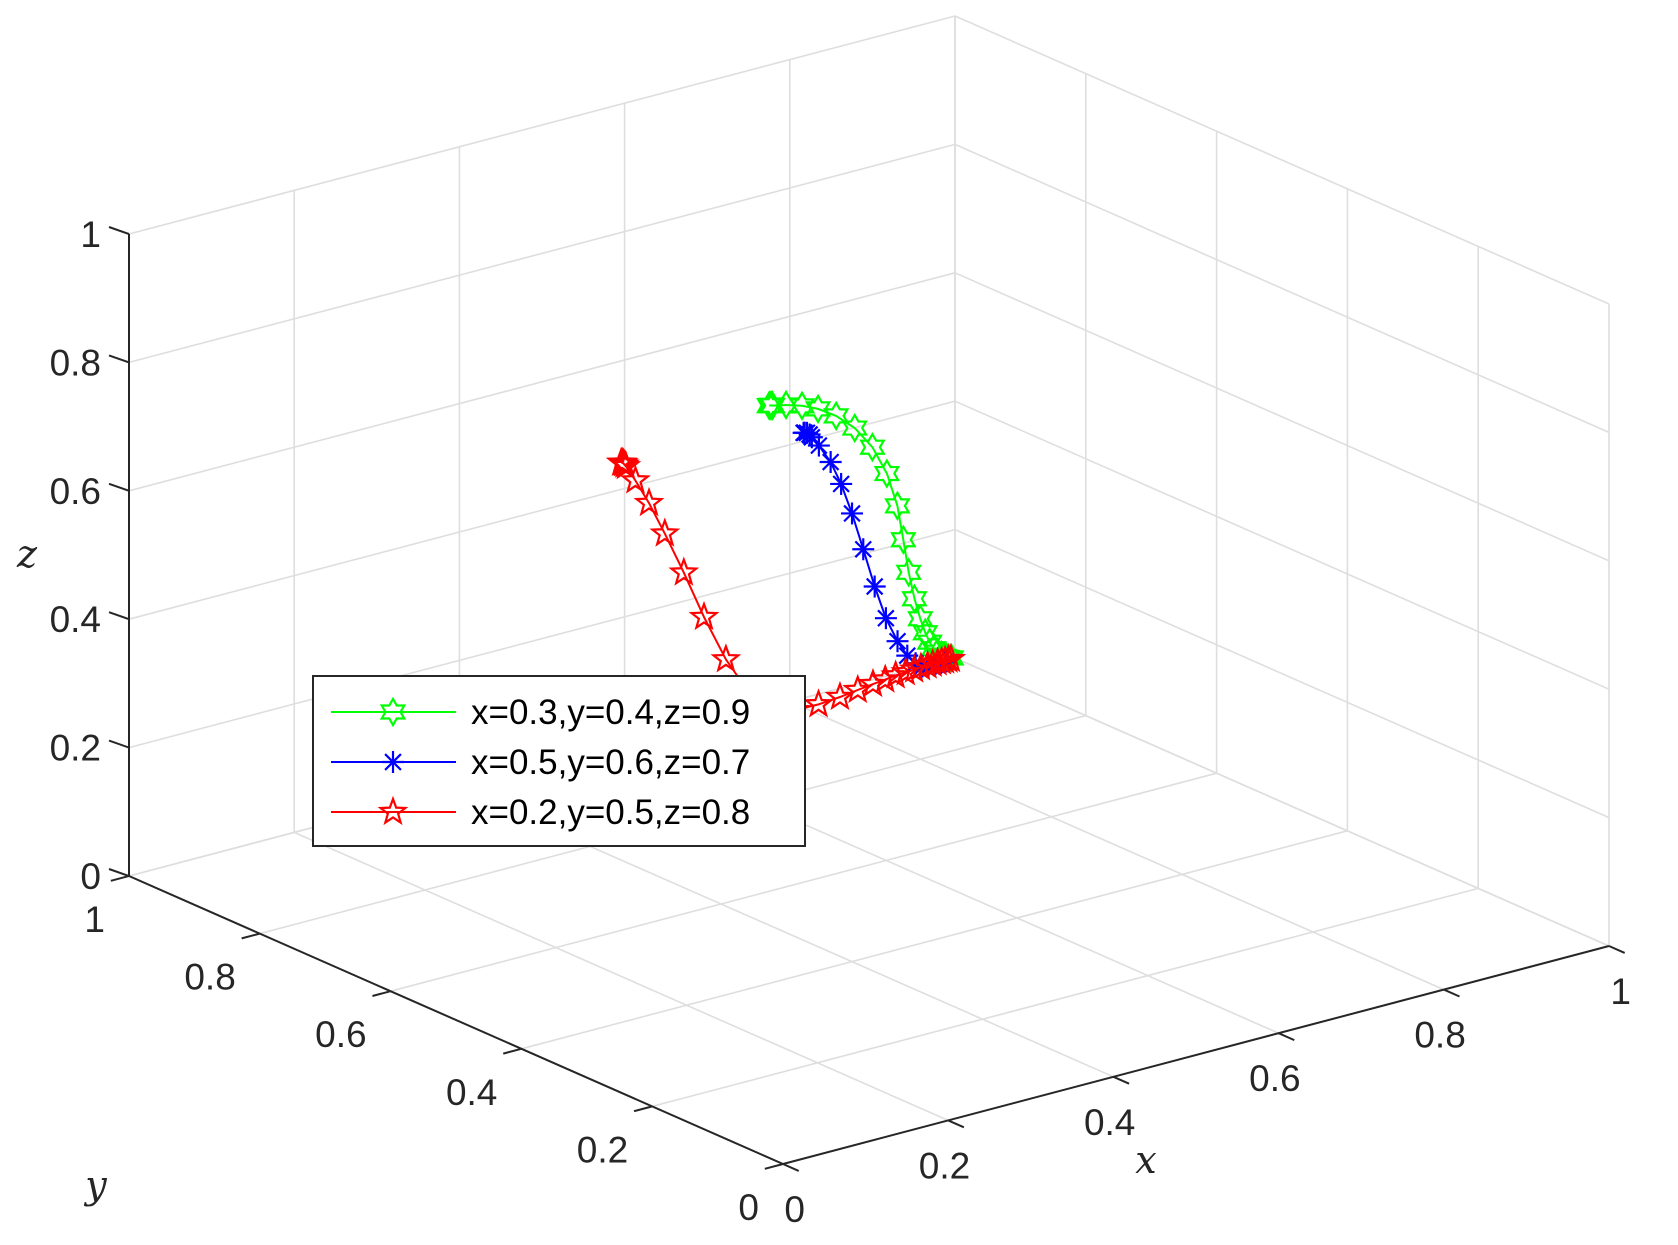  Describe the element at coordinates (1620, 991) in the screenshot. I see `x-tick-label: 1` at that location.